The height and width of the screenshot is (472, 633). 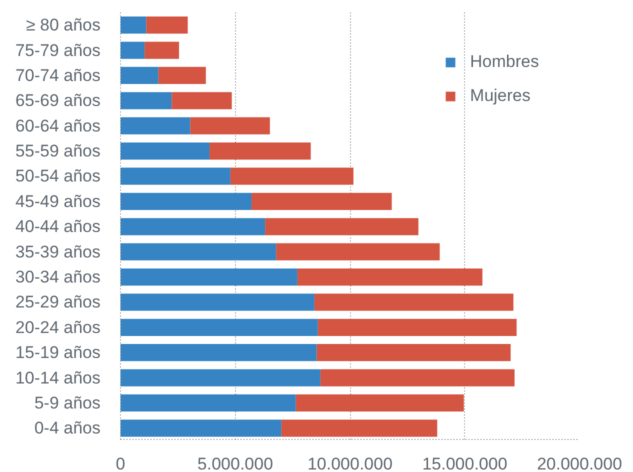 I want to click on y-tick-label: 25-29 años, so click(x=58, y=302).